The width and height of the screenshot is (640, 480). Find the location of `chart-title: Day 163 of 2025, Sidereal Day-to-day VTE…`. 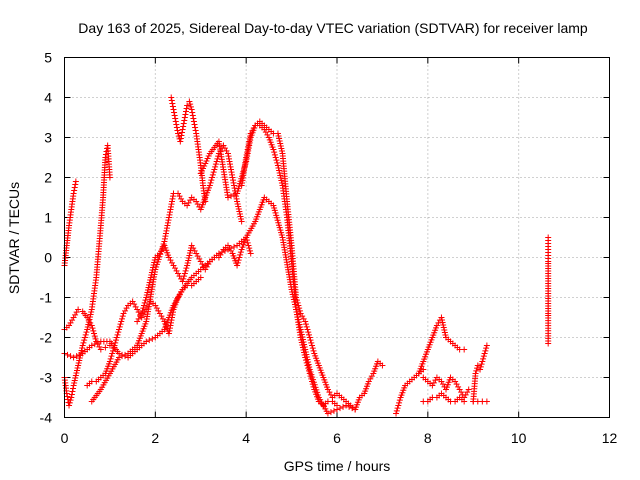

chart-title: Day 163 of 2025, Sidereal Day-to-day VTE… is located at coordinates (333, 28).